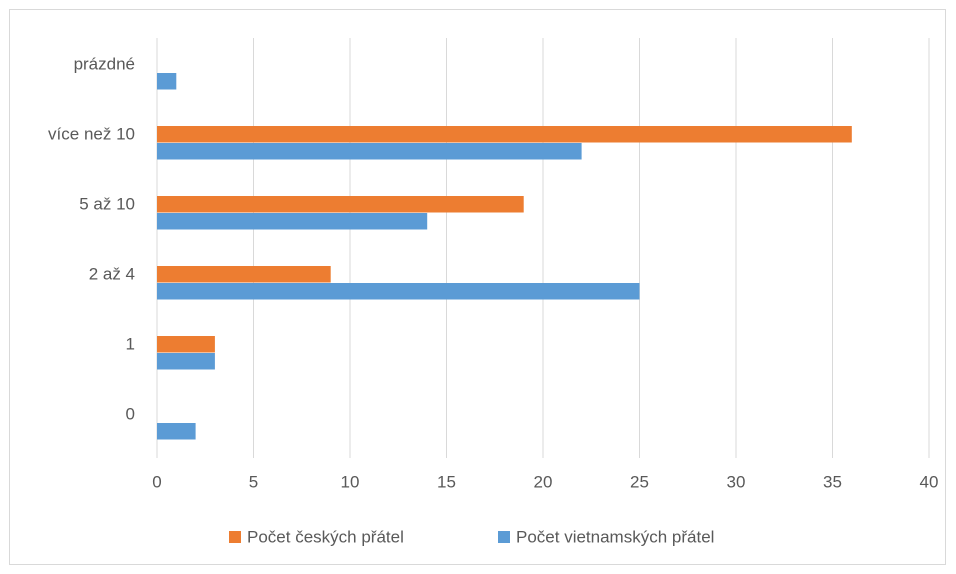  I want to click on x-tick-label: 0, so click(156, 481).